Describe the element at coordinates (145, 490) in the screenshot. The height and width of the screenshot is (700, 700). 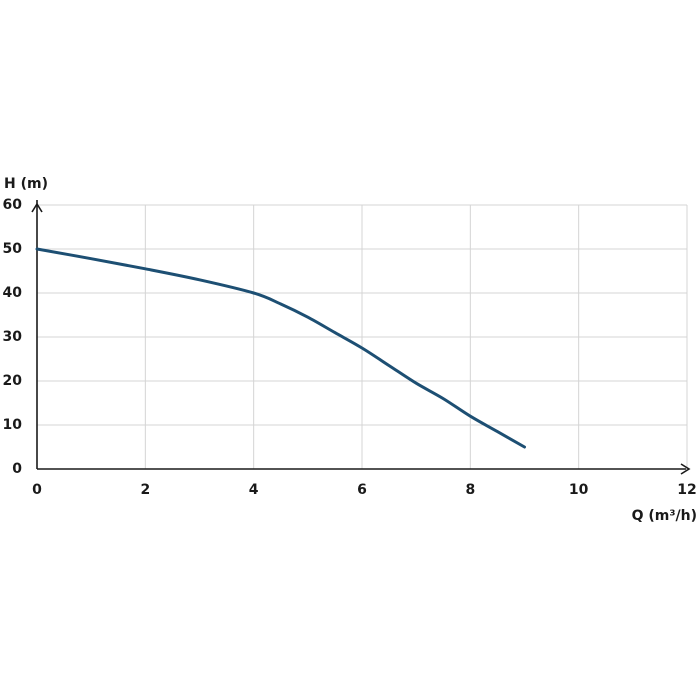
I see `x-tick-label: 2` at that location.